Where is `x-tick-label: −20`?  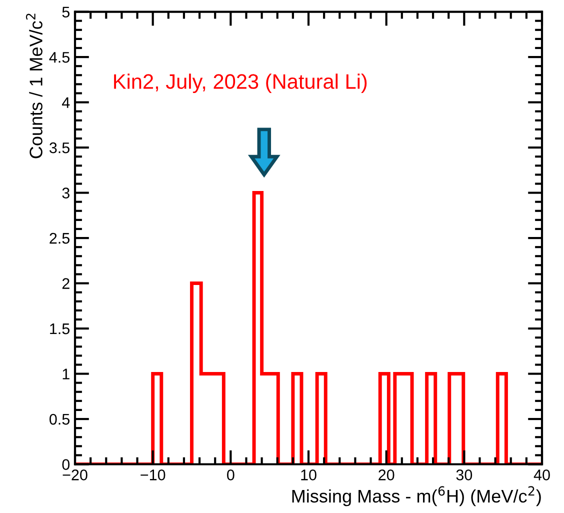
x-tick-label: −20 is located at coordinates (75, 475).